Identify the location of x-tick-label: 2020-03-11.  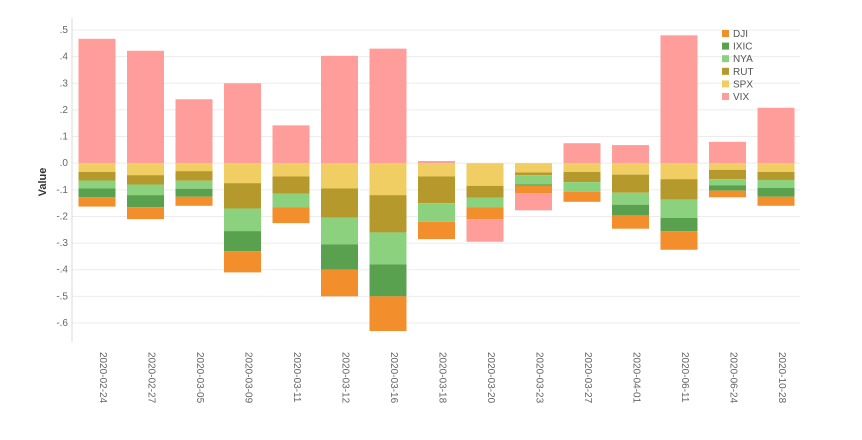
(296, 377).